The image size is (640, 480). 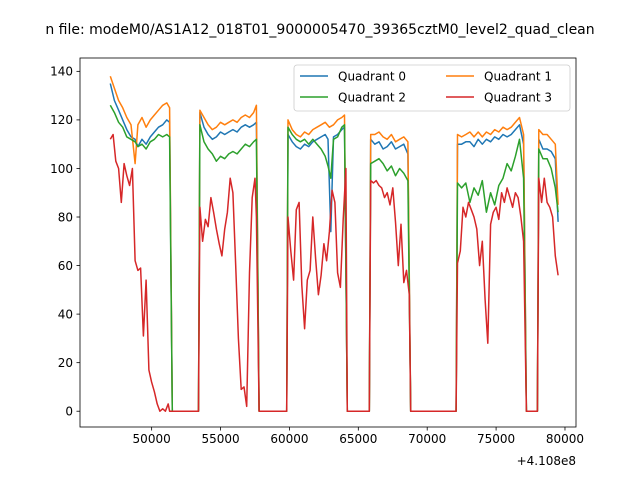 I want to click on legend-label-3: Quadrant 3, so click(x=518, y=97).